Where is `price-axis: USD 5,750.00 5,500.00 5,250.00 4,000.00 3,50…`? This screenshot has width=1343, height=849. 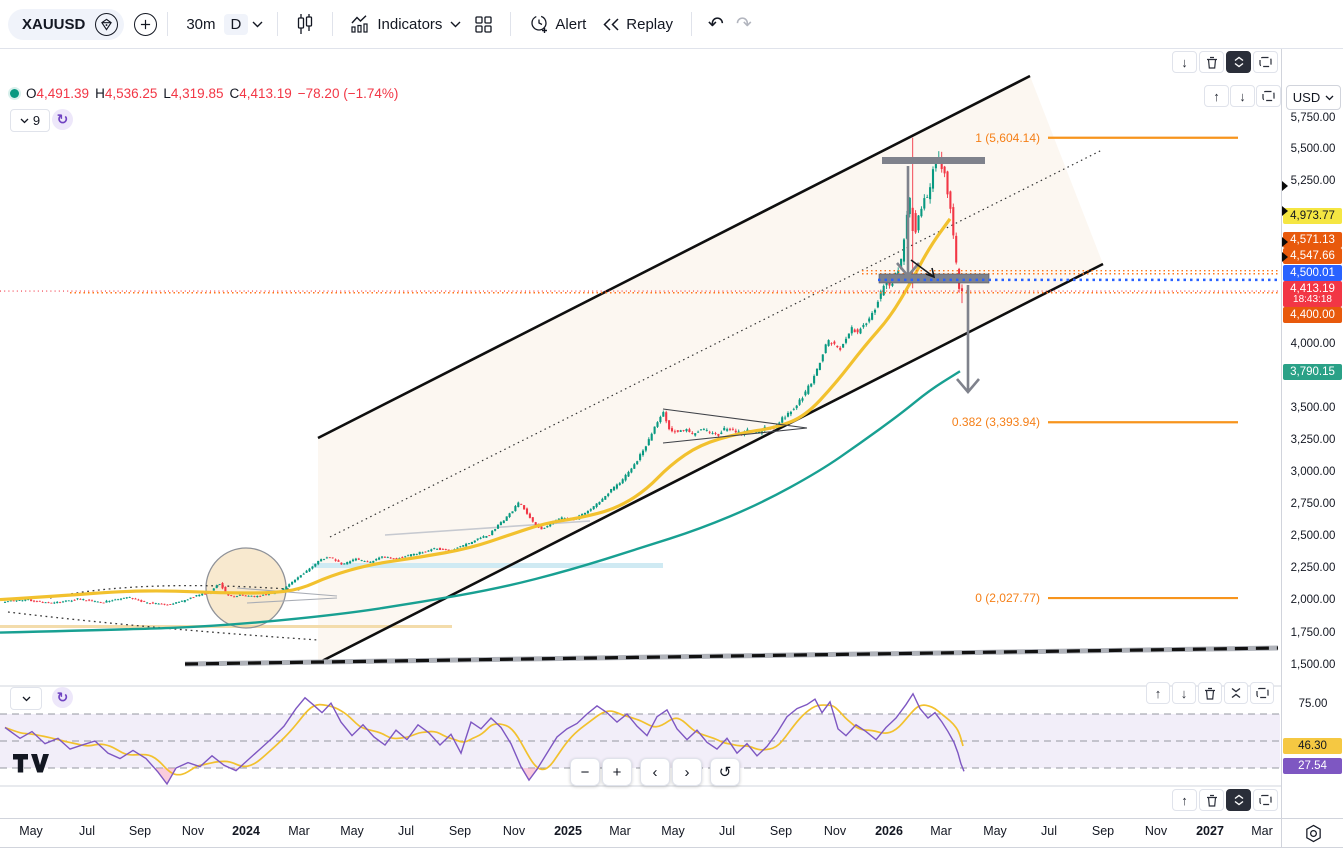 price-axis: USD 5,750.00 5,500.00 5,250.00 4,000.00 3,50… is located at coordinates (1312, 433).